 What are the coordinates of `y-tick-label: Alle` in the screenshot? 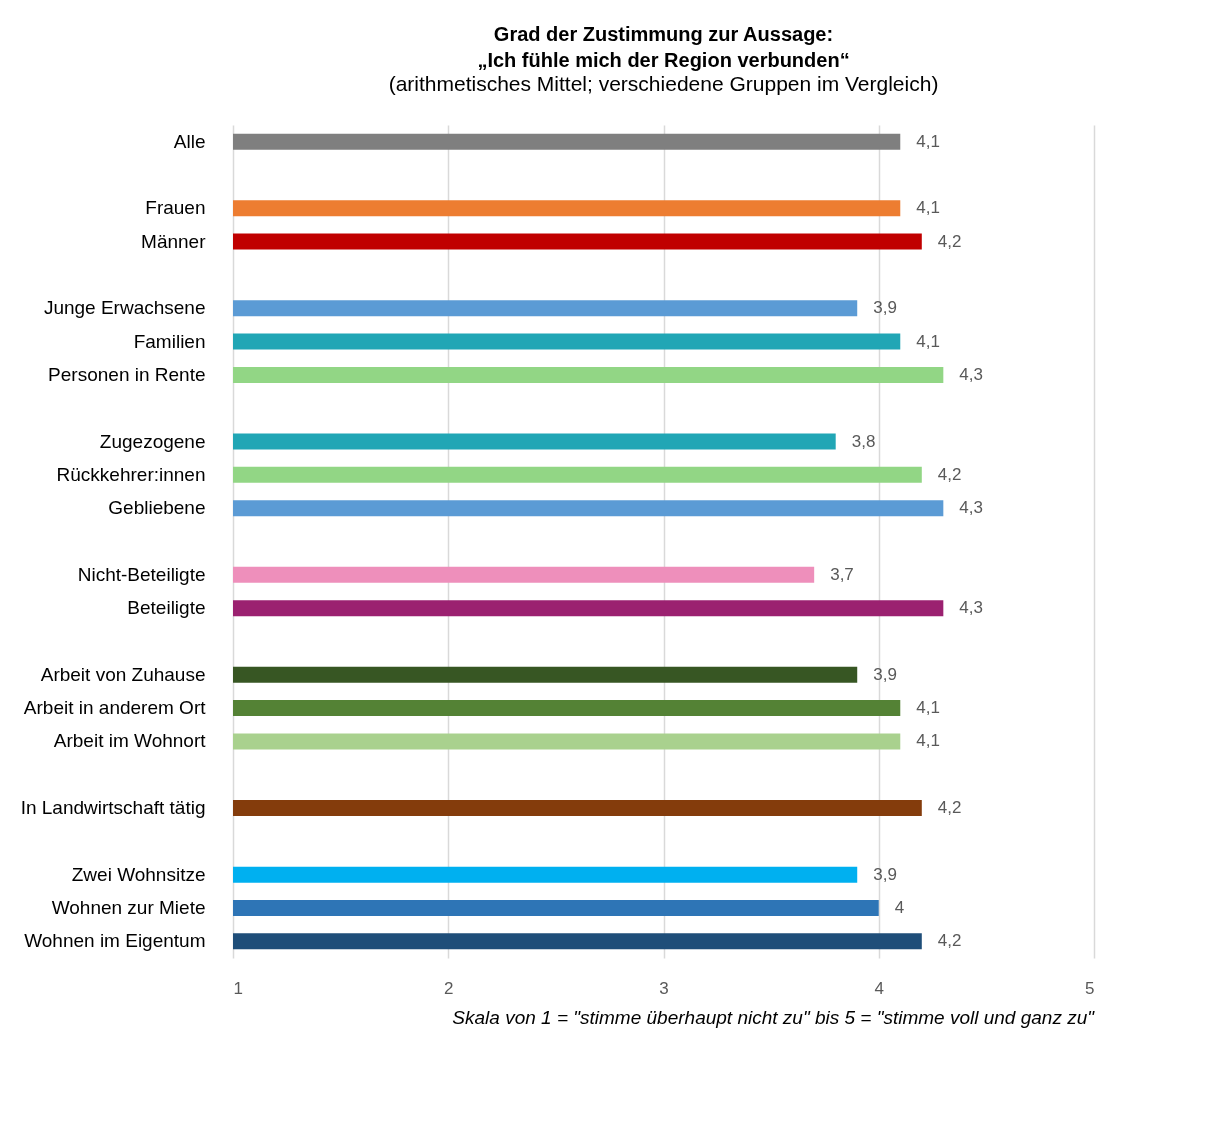 It's located at (189, 141).